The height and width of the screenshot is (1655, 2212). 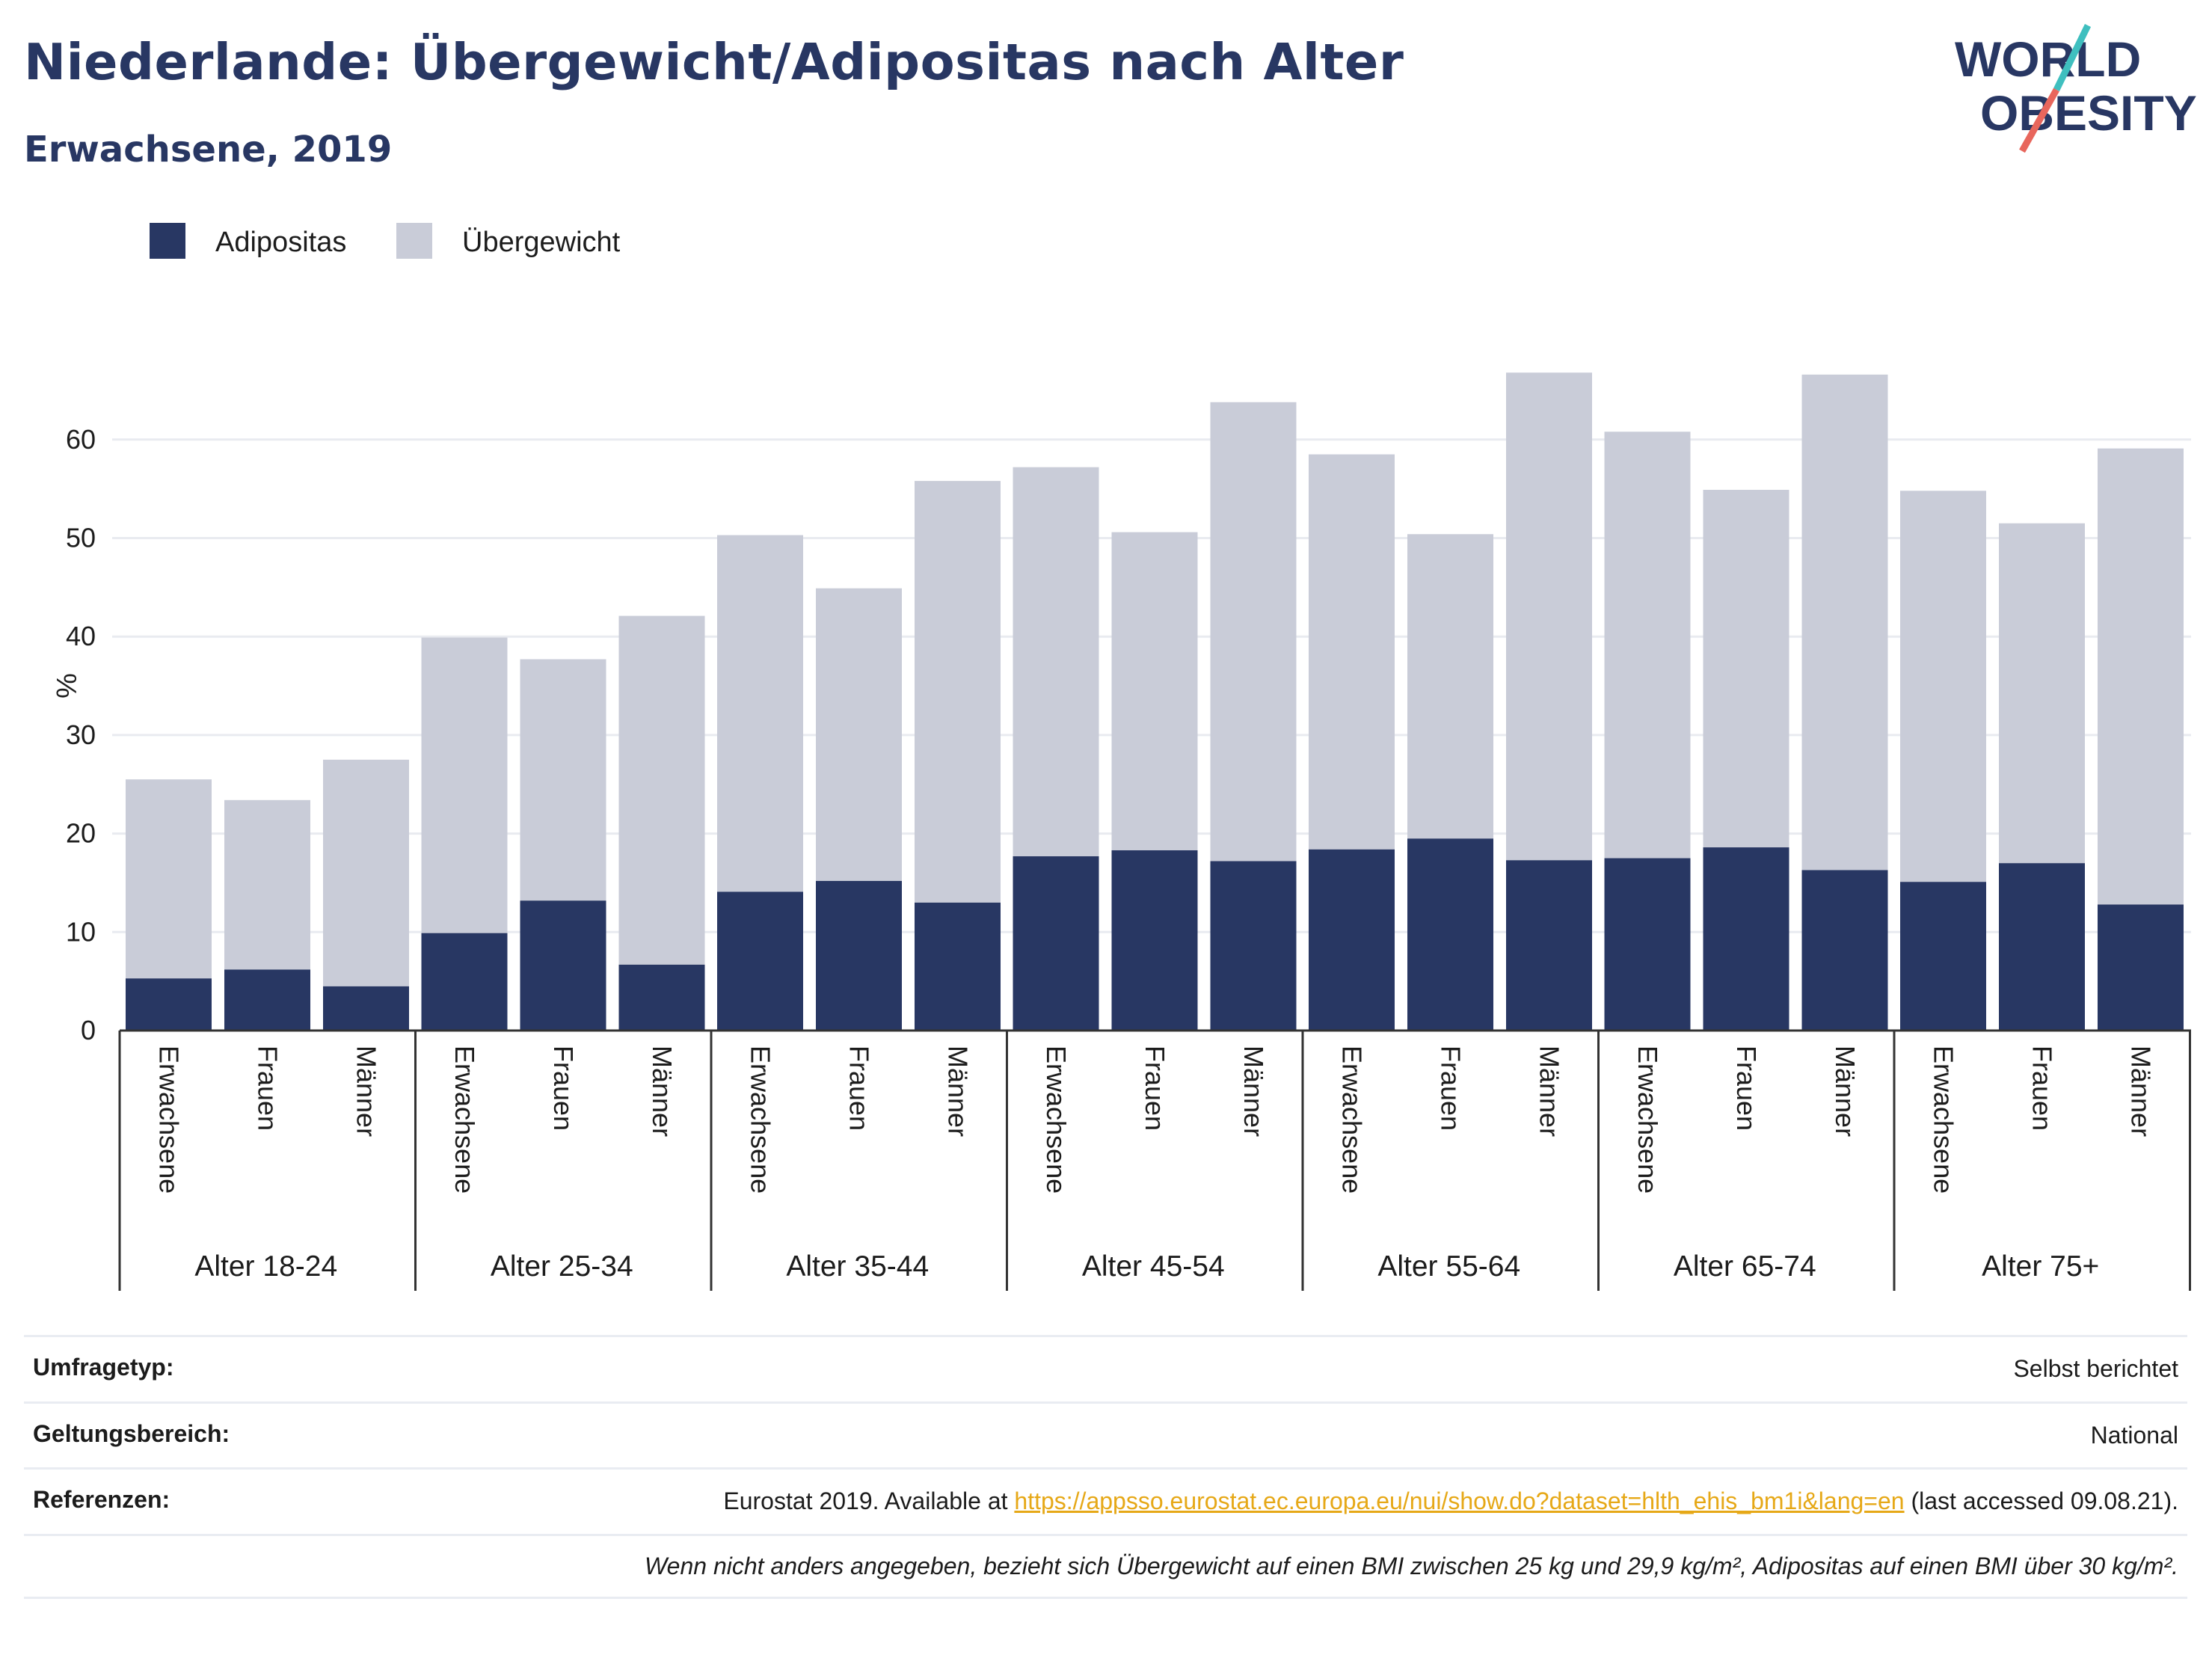 I want to click on y-tick-label: 30, so click(x=81, y=734).